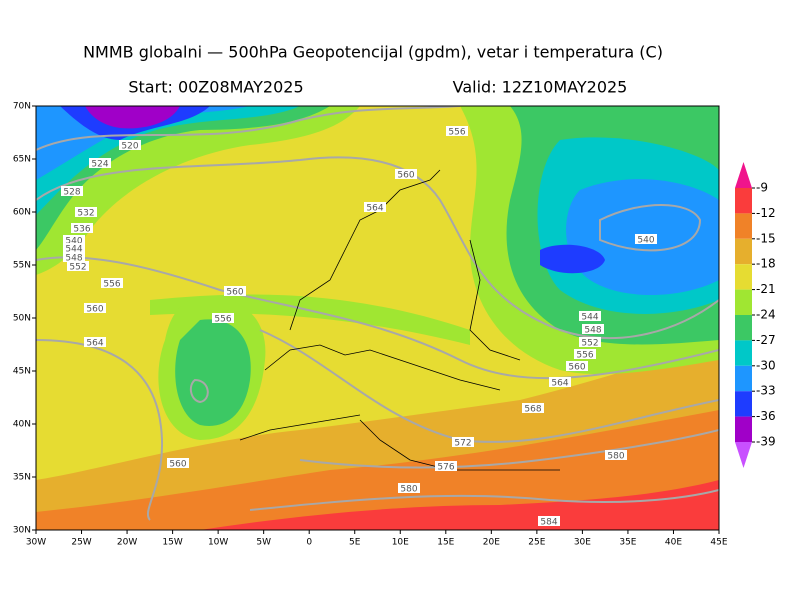 The image size is (800, 600). Describe the element at coordinates (36, 543) in the screenshot. I see `lon-tick-label: 30W` at that location.